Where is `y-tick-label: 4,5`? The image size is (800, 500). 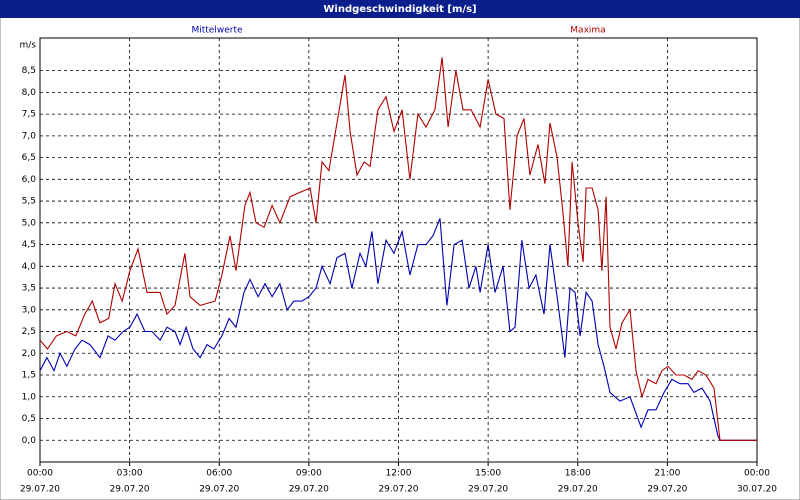
y-tick-label: 4,5 is located at coordinates (29, 245).